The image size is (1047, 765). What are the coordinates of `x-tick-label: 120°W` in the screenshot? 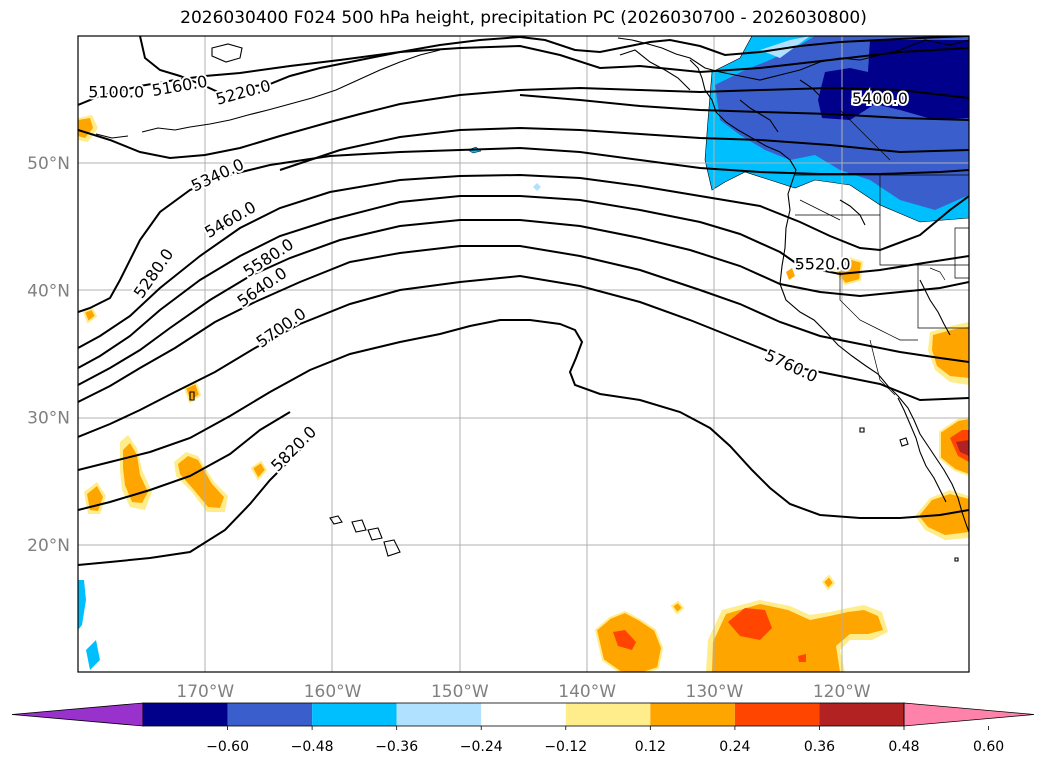 It's located at (842, 692).